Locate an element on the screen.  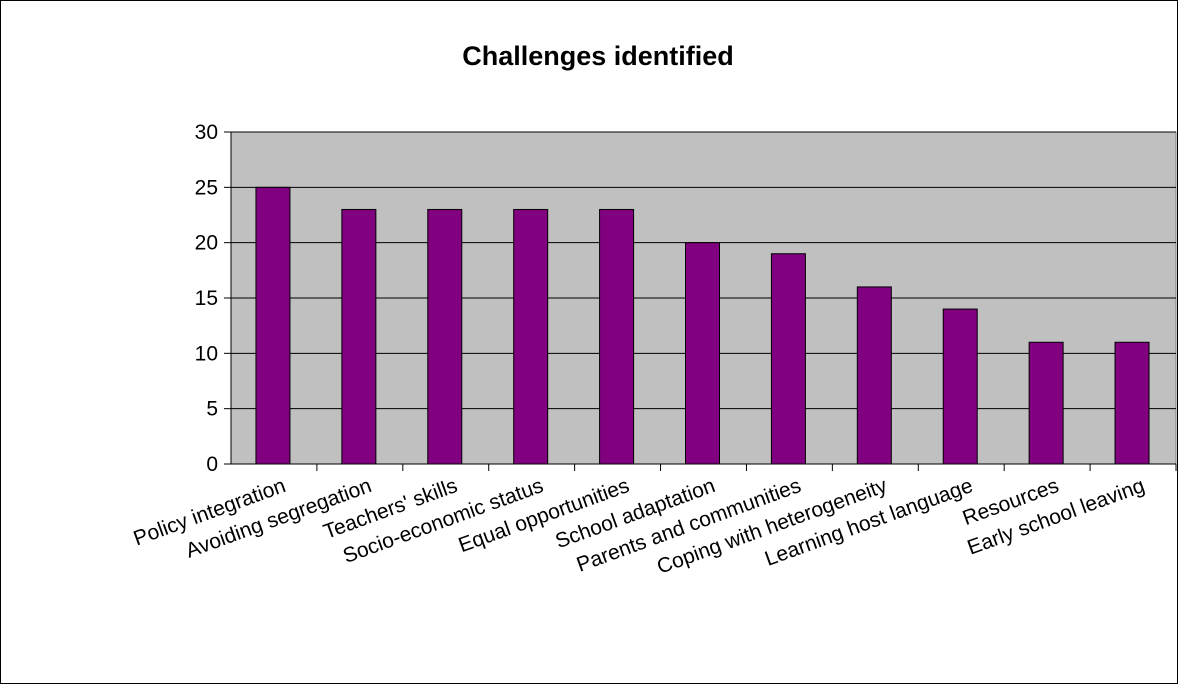
y-tick-label: 15 is located at coordinates (206, 298).